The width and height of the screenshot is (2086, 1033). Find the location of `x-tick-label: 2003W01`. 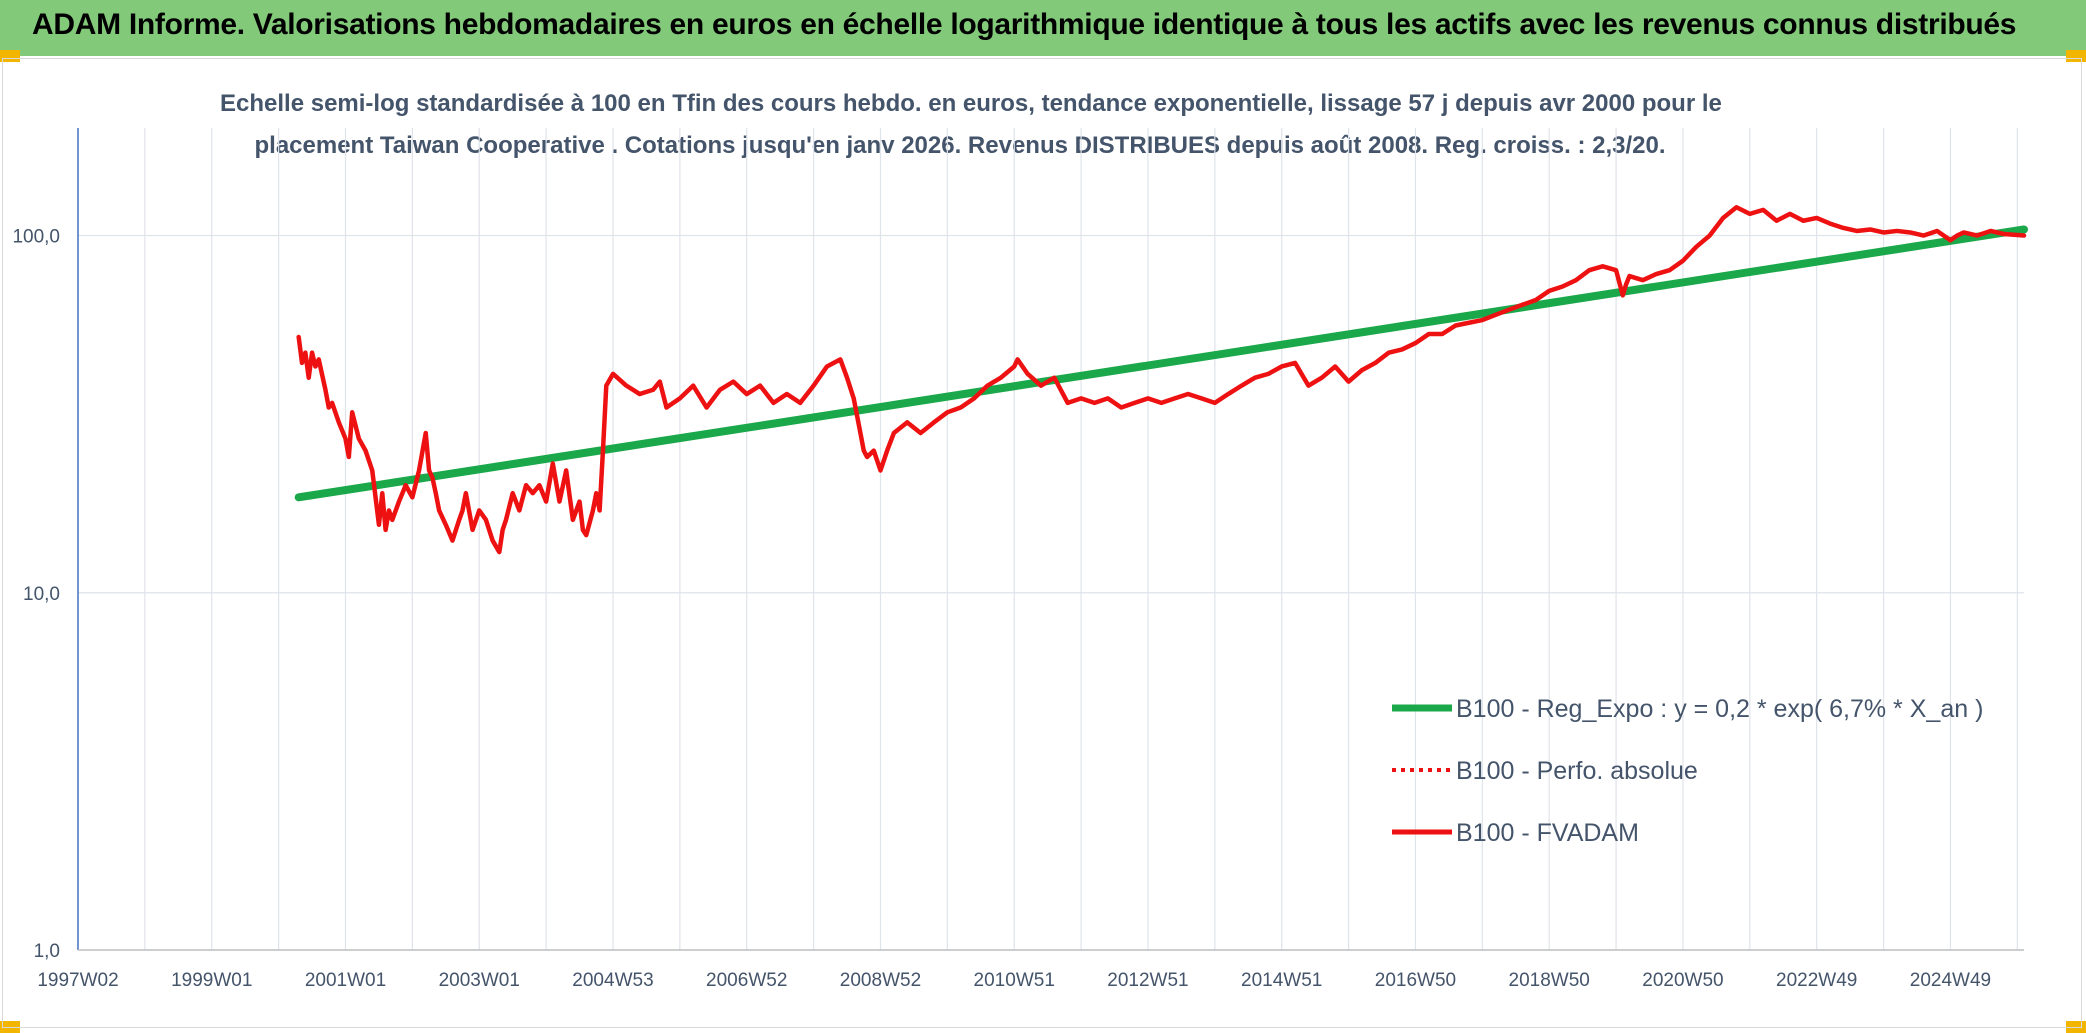

x-tick-label: 2003W01 is located at coordinates (479, 980).